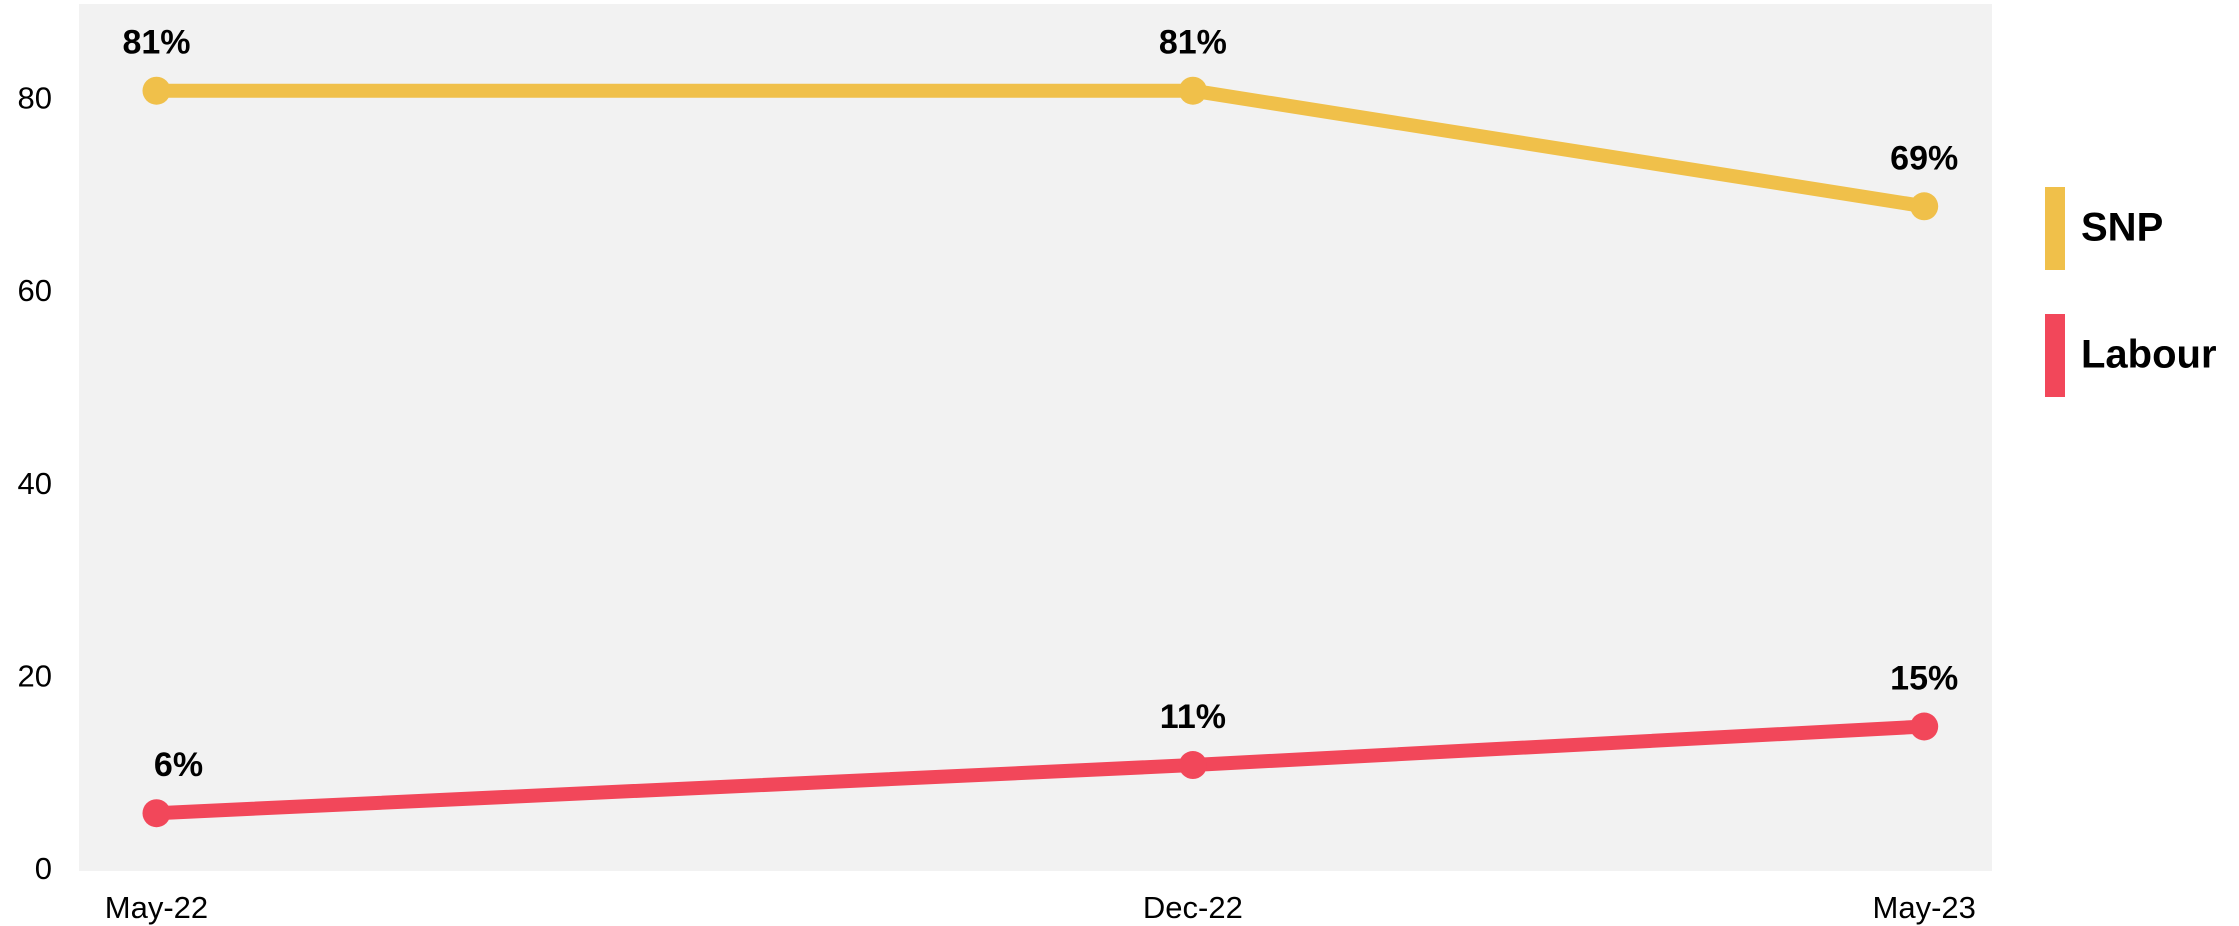 The width and height of the screenshot is (2239, 926). I want to click on y-tick-label: 20, so click(35, 676).